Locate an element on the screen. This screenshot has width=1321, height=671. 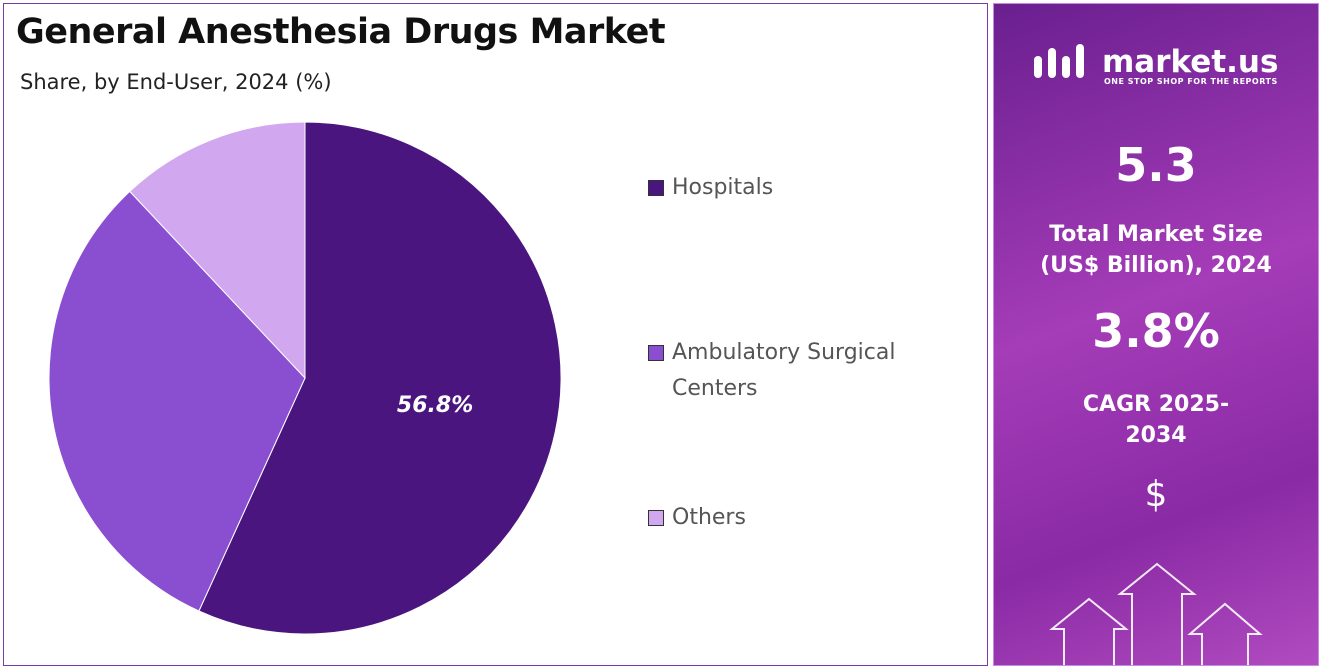
legend-item: Others is located at coordinates (790, 518).